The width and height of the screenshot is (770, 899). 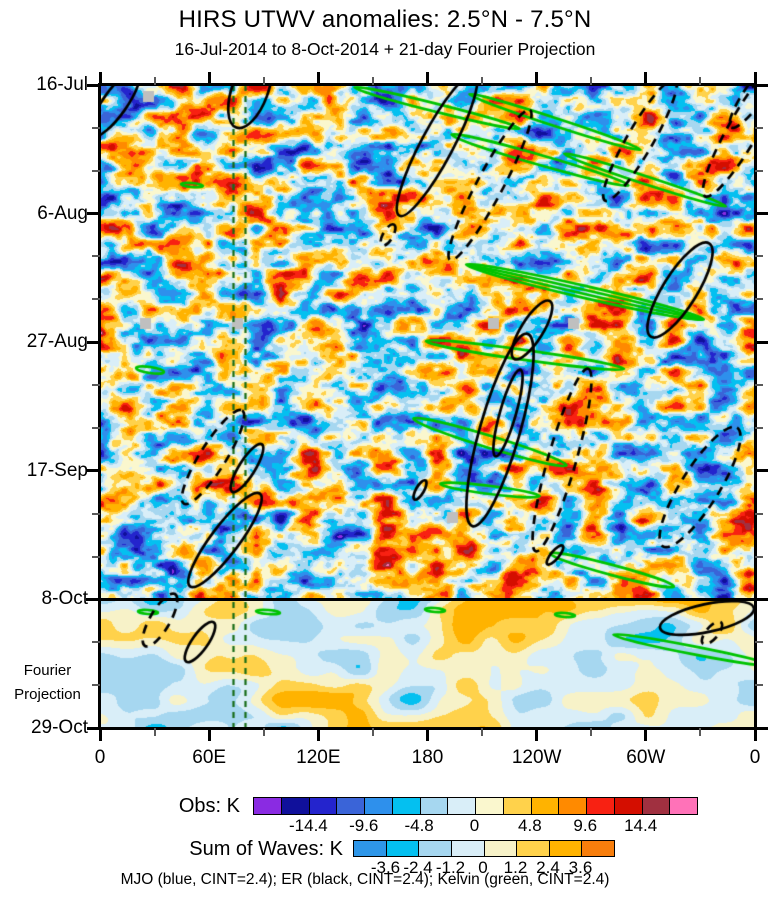 What do you see at coordinates (364, 825) in the screenshot?
I see `colorbar-tick-label: -9.6` at bounding box center [364, 825].